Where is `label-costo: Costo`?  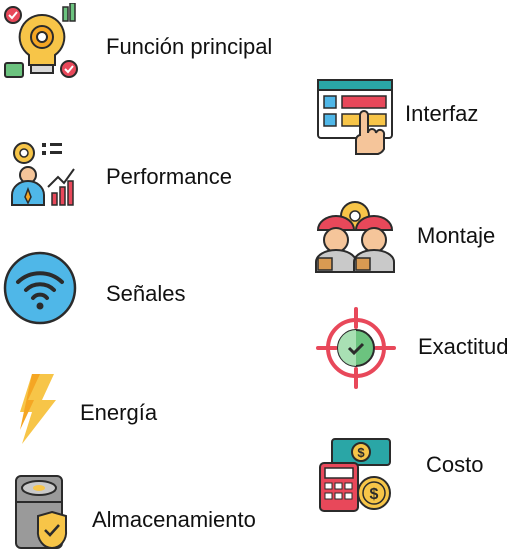
label-costo: Costo is located at coordinates (455, 464).